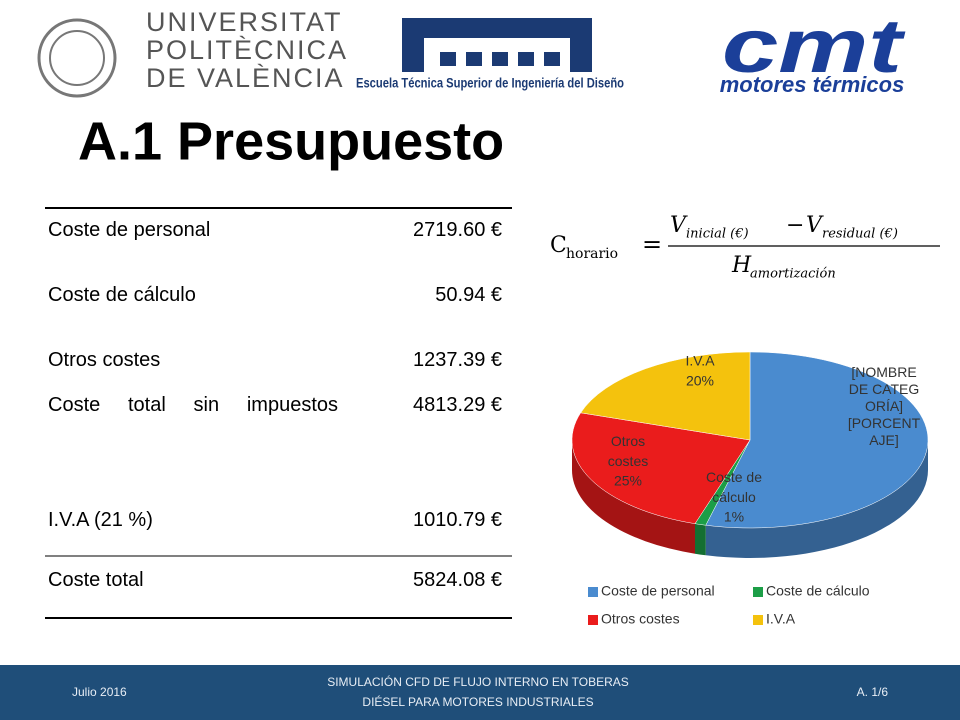 The image size is (960, 720). What do you see at coordinates (640, 619) in the screenshot?
I see `legend-label: Otros costes` at bounding box center [640, 619].